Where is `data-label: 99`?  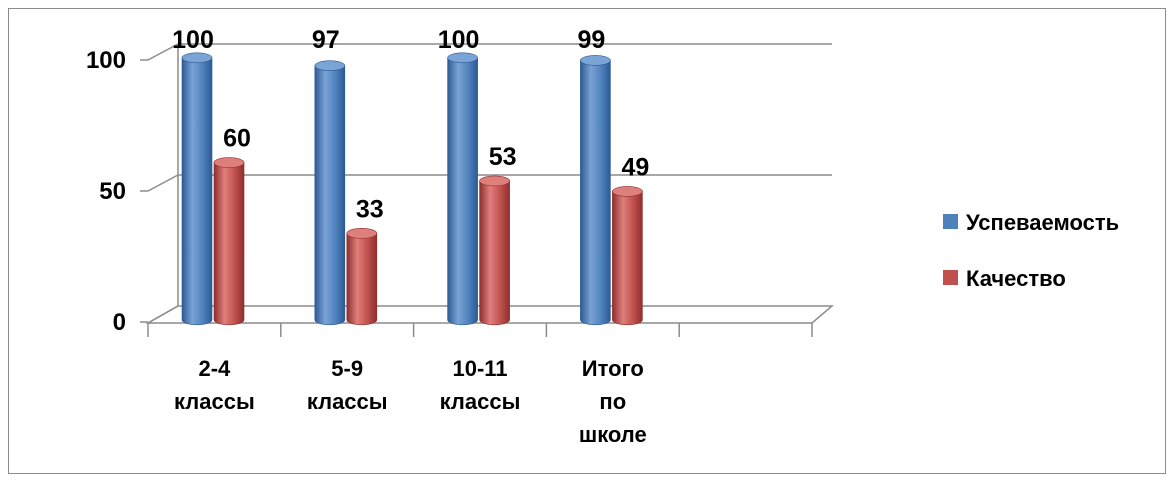 data-label: 99 is located at coordinates (591, 40).